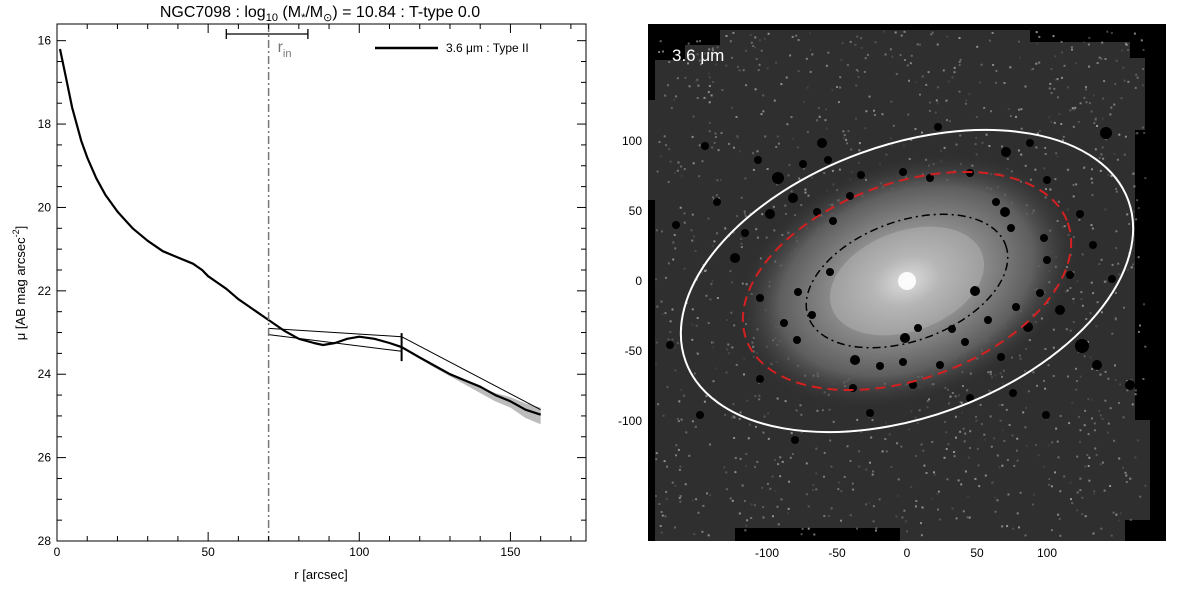 This screenshot has width=1181, height=595. What do you see at coordinates (281, 47) in the screenshot?
I see `r-in-label-main: r` at bounding box center [281, 47].